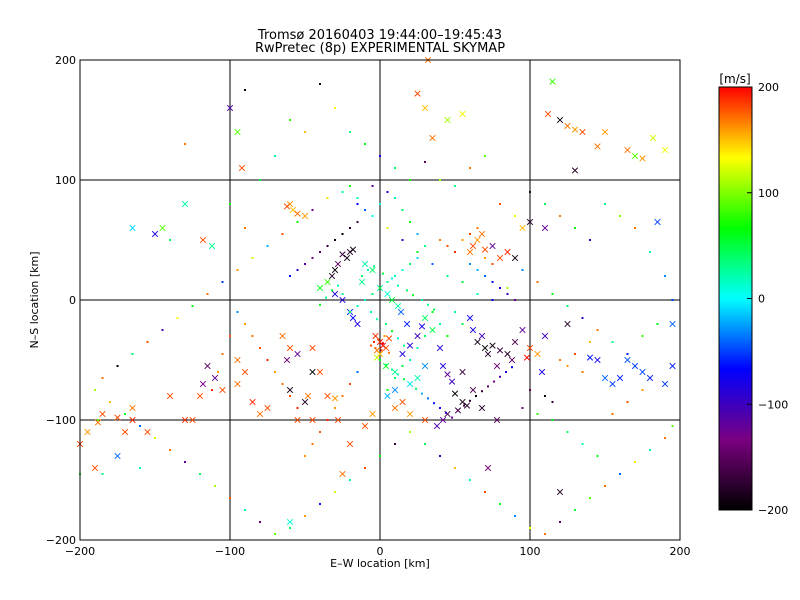  Describe the element at coordinates (530, 551) in the screenshot. I see `x-tick-label: 100` at that location.